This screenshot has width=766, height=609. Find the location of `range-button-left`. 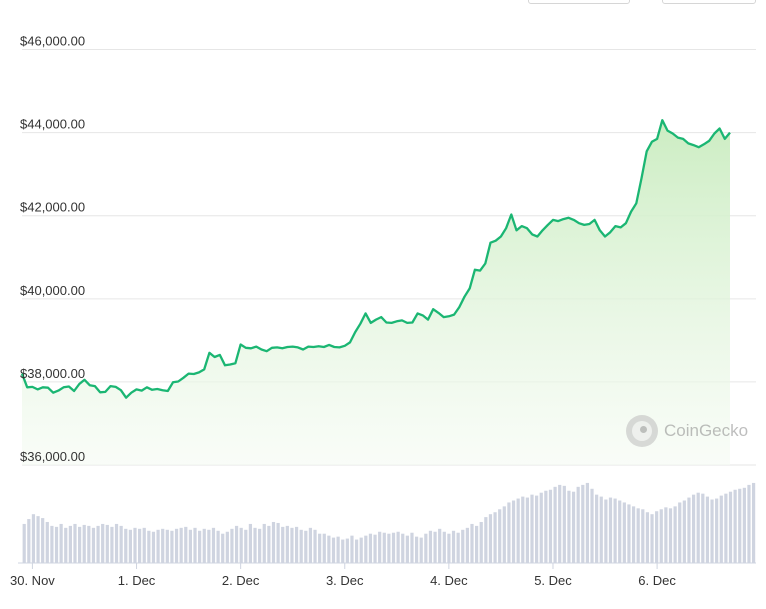

range-button-left is located at coordinates (579, 2).